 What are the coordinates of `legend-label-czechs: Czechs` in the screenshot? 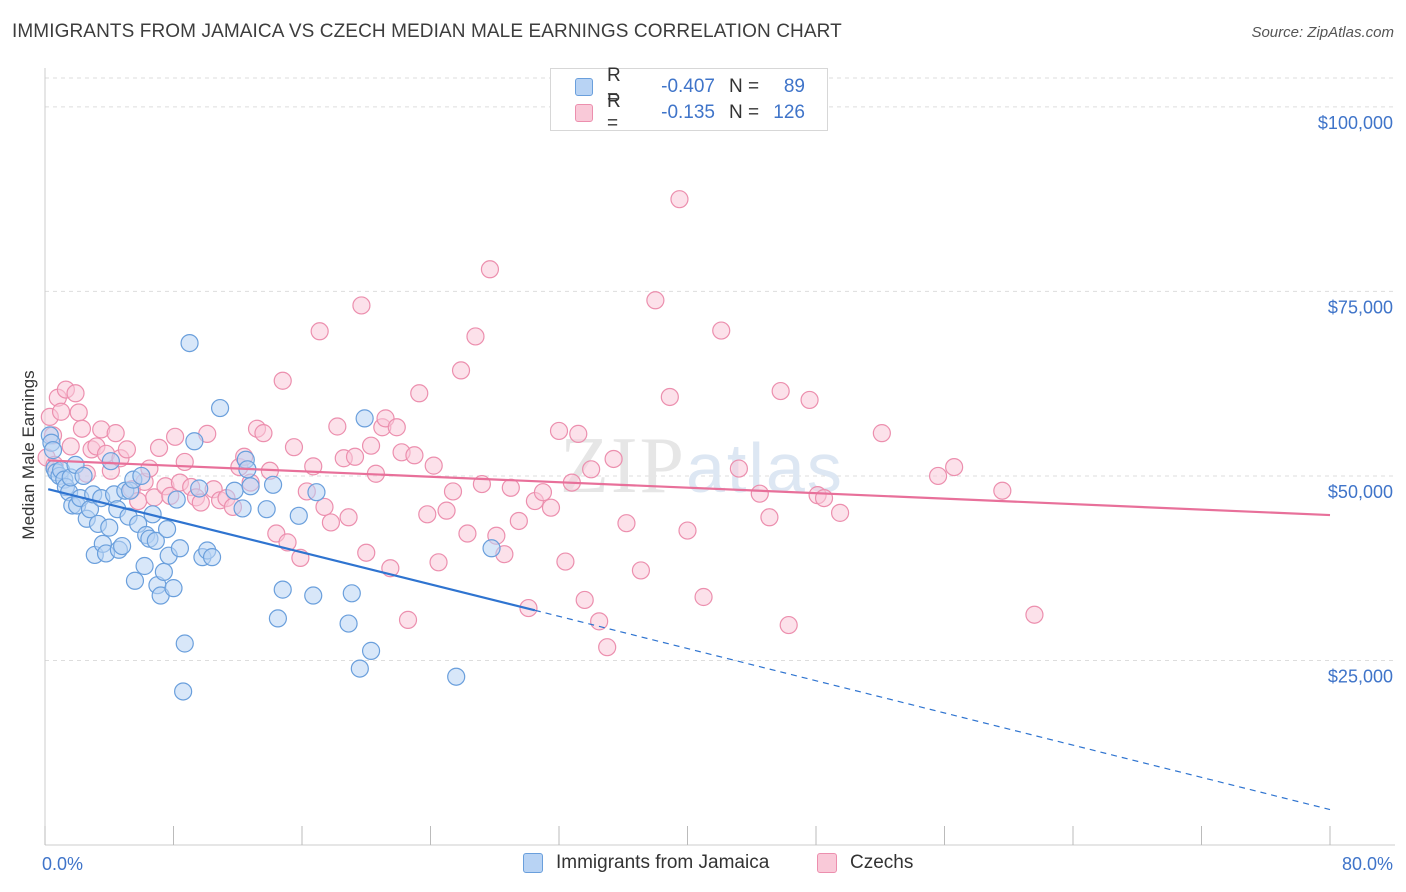 It's located at (882, 862).